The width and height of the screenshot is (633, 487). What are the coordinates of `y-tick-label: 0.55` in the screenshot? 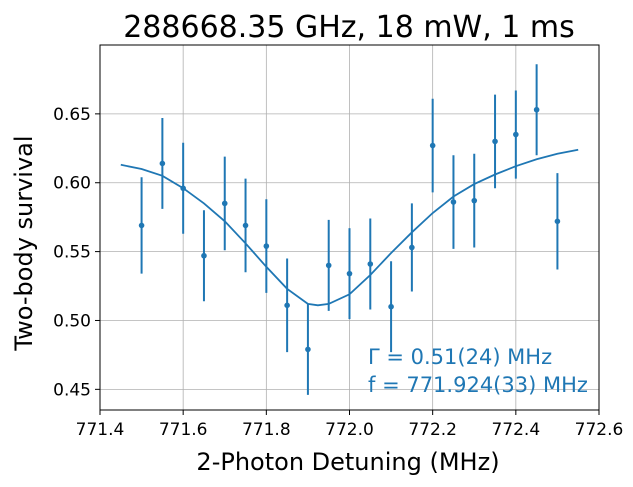 It's located at (72, 253).